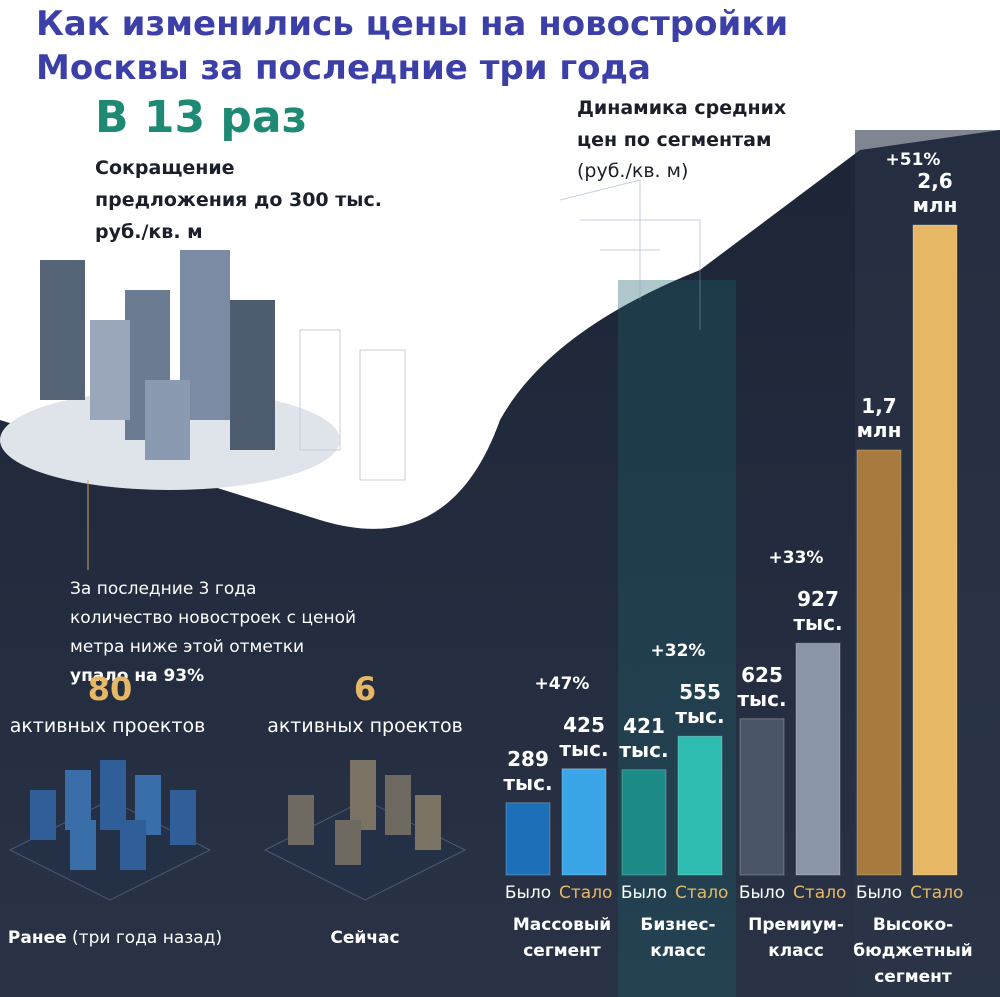  I want to click on value-label: 425 тыс., so click(584, 736).